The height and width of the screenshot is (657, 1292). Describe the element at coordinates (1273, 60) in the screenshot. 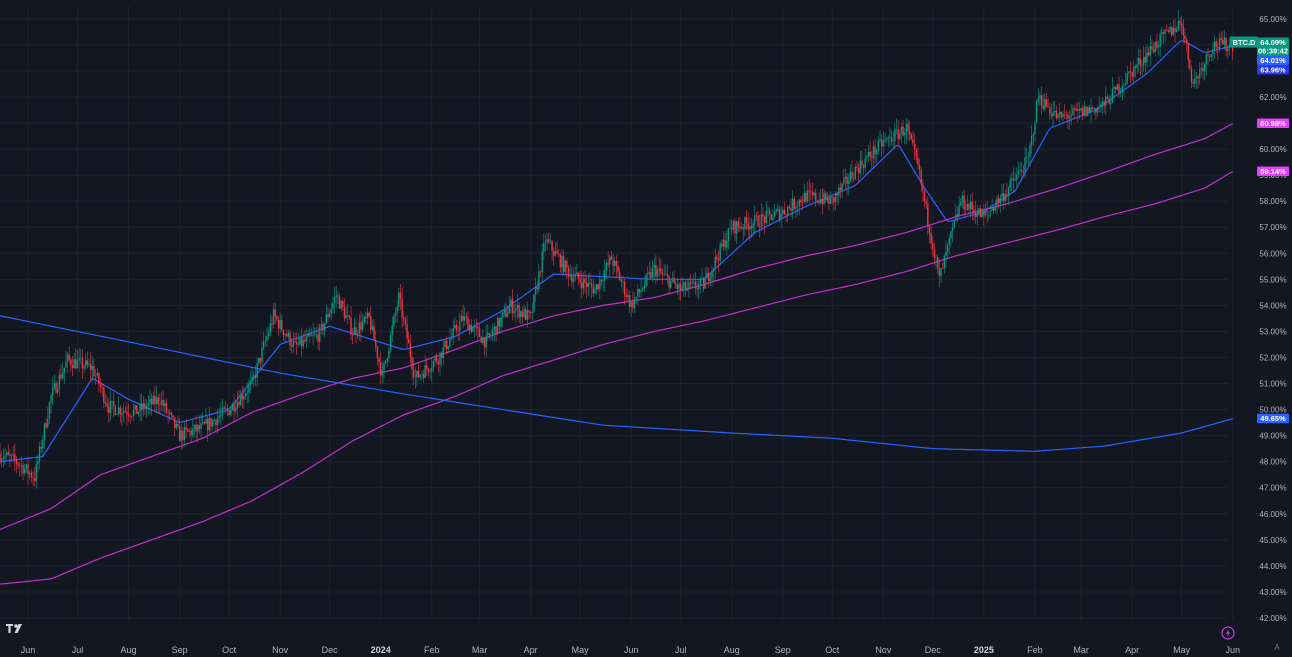

I see `price-tag-label: 64.01%` at that location.